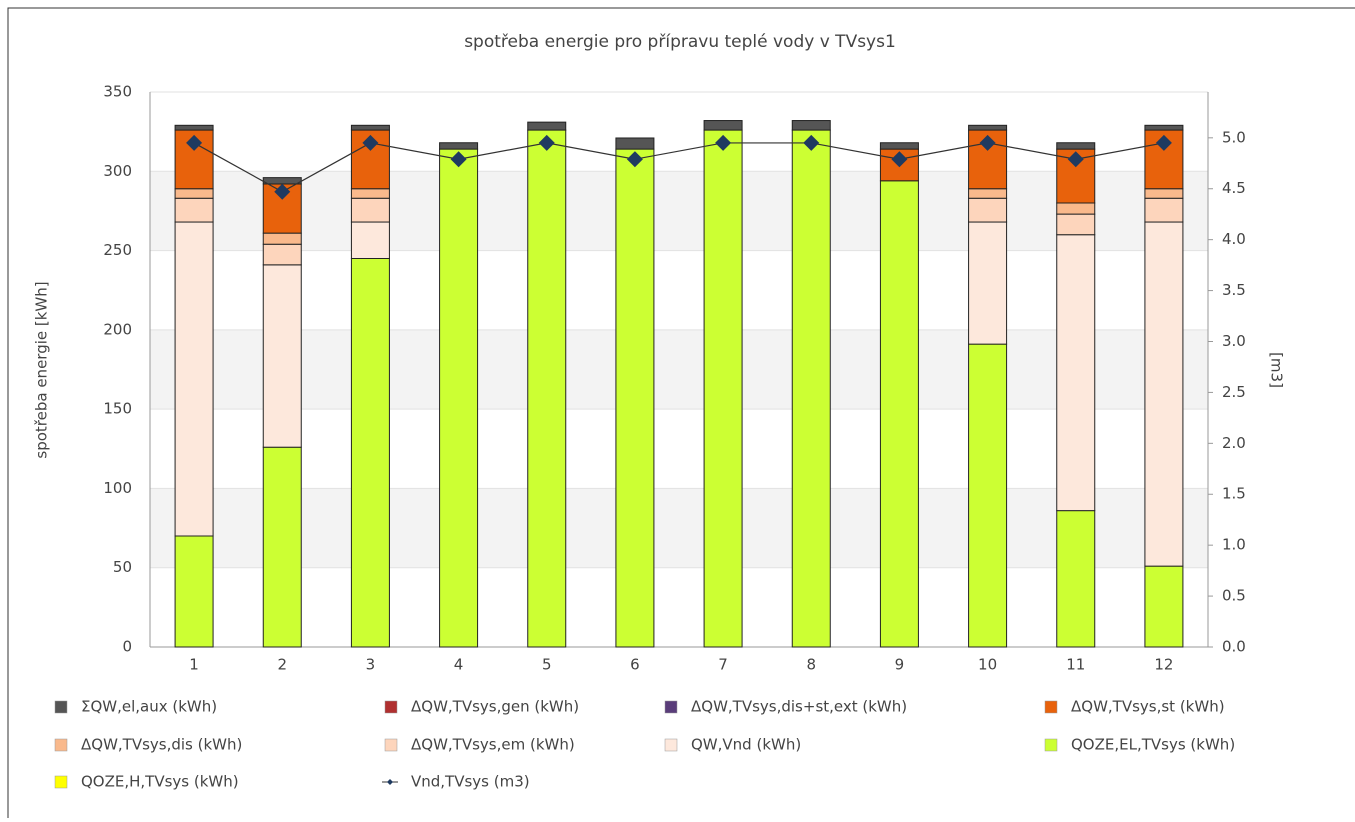 This screenshot has width=1355, height=822. Describe the element at coordinates (1153, 745) in the screenshot. I see `legend-label: QOZE,EL,TVsys (kWh)` at that location.